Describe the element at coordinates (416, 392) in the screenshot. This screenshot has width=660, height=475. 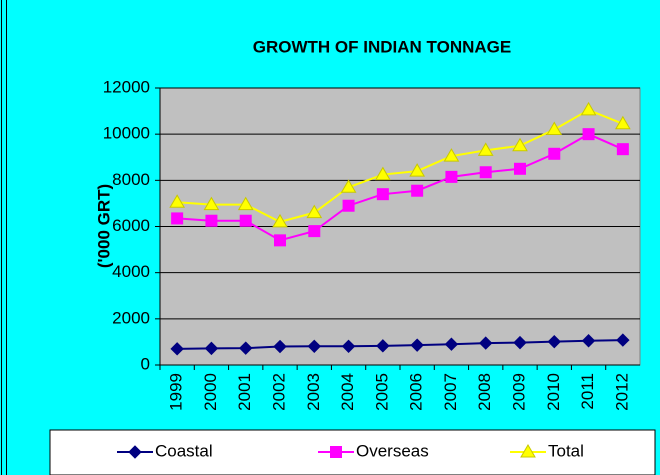
I see `x-tick-label: 2006` at that location.